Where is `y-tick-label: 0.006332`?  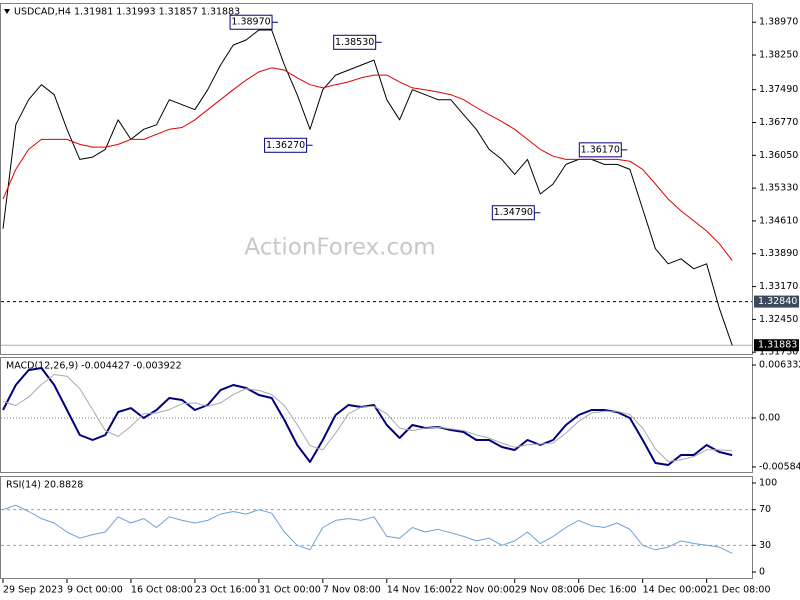 y-tick-label: 0.006332 is located at coordinates (779, 365).